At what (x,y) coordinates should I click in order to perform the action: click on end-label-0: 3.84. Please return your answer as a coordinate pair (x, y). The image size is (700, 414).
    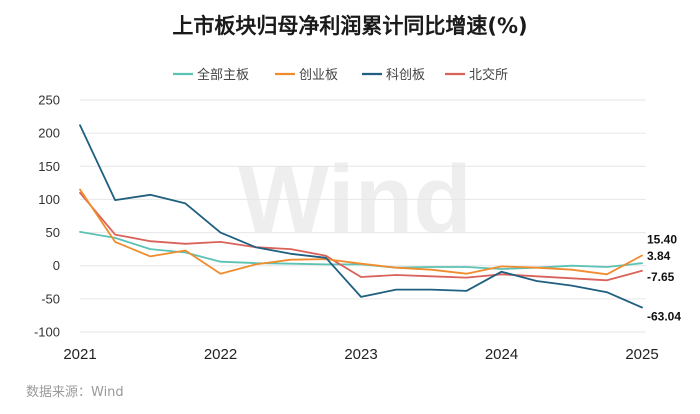
    Looking at the image, I should click on (659, 256).